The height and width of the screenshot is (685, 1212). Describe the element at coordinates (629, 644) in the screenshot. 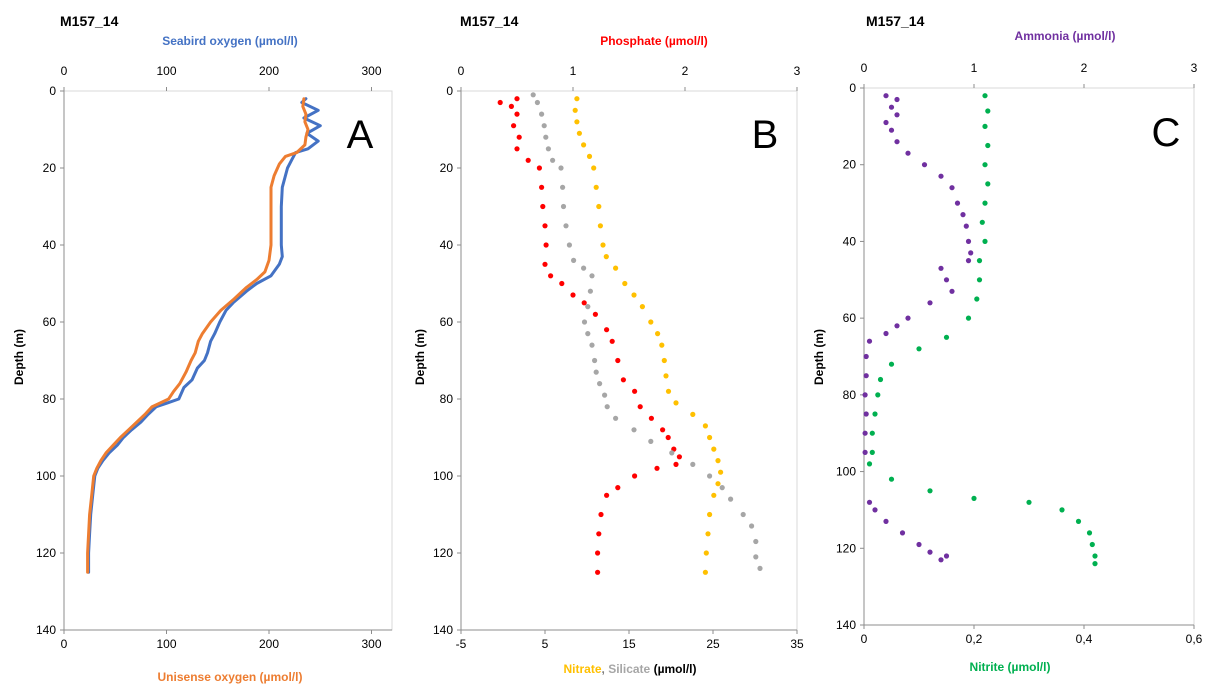

I see `bottom-tick-label: 15` at that location.